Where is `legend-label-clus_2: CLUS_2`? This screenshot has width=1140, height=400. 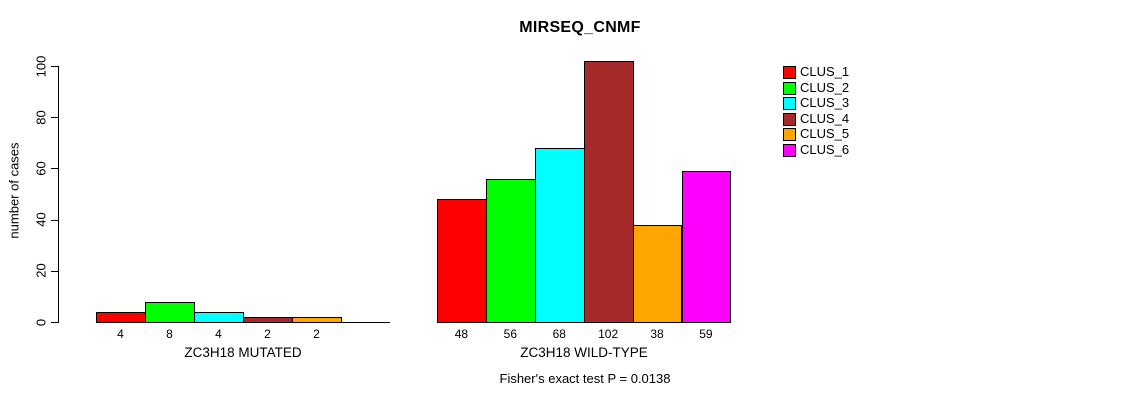
legend-label-clus_2: CLUS_2 is located at coordinates (825, 87).